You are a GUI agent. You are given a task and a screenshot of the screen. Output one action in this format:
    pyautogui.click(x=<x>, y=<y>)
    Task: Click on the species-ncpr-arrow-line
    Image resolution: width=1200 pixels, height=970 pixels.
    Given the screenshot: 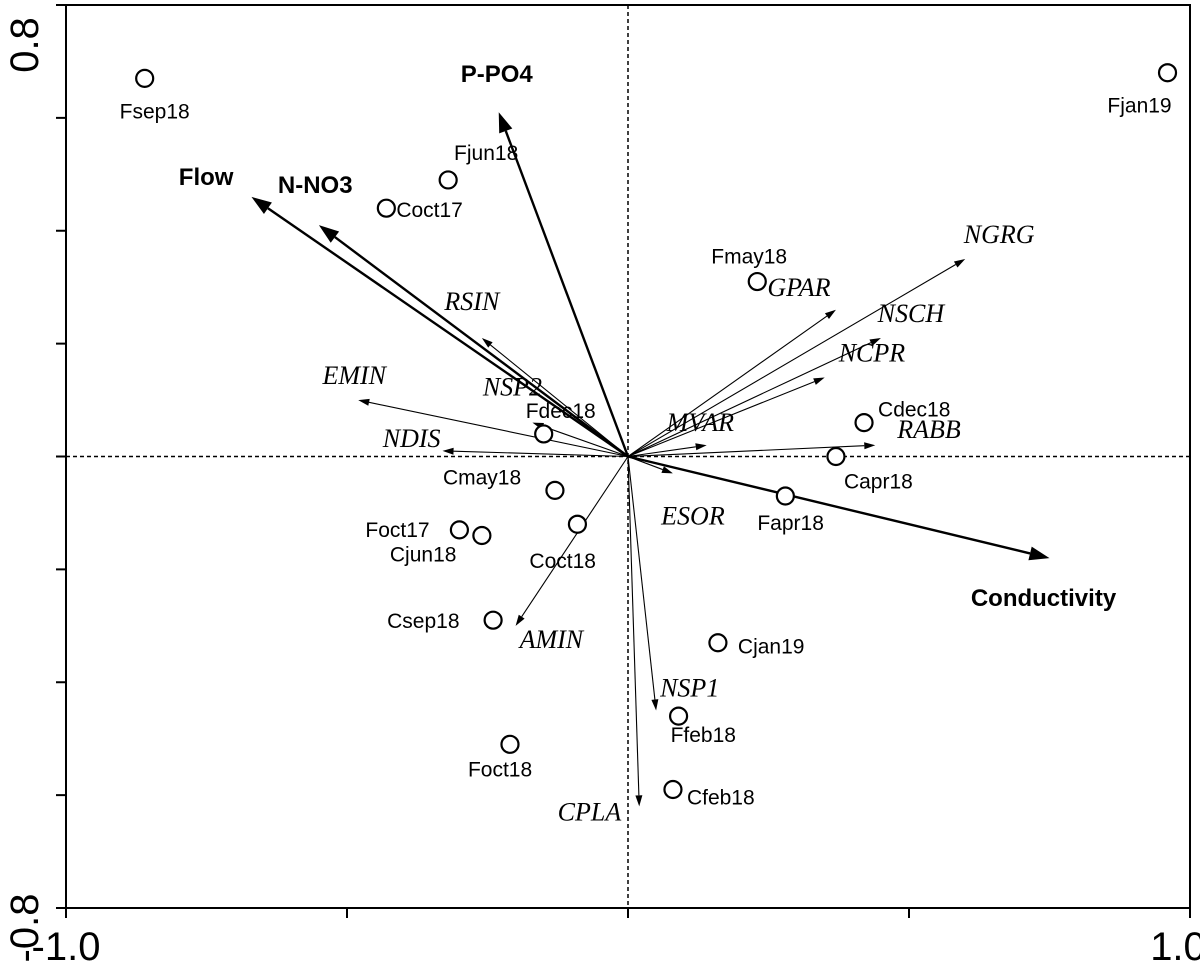 What is the action you would take?
    pyautogui.click(x=721, y=419)
    